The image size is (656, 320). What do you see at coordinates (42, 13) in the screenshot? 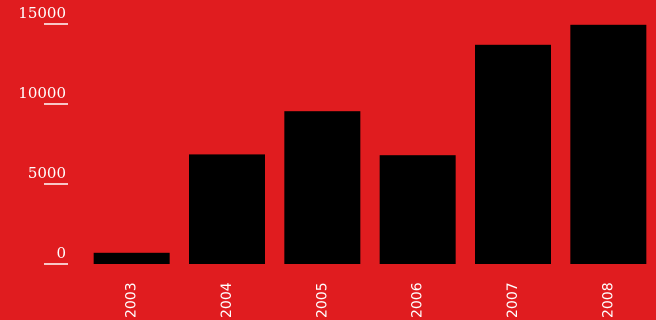
I see `y-tick-label-15000: 15000` at bounding box center [42, 13].